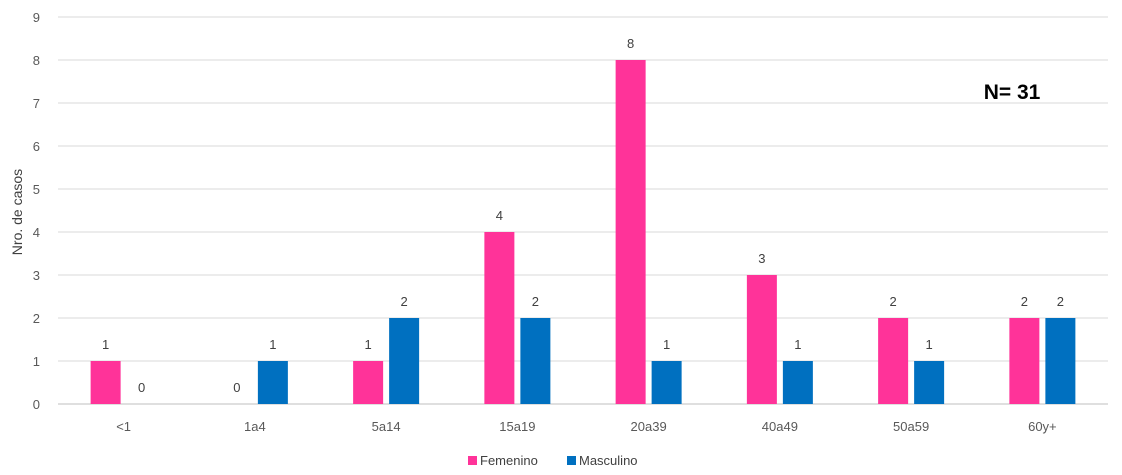  What do you see at coordinates (123, 426) in the screenshot?
I see `x-tick-label: <1` at bounding box center [123, 426].